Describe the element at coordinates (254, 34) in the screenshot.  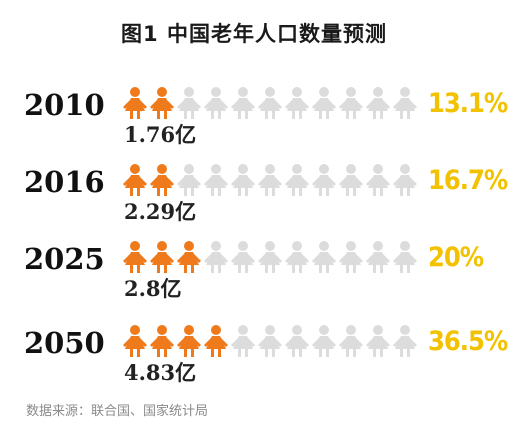
I see `chart-title: 图1 中国老年人口数量预测` at that location.